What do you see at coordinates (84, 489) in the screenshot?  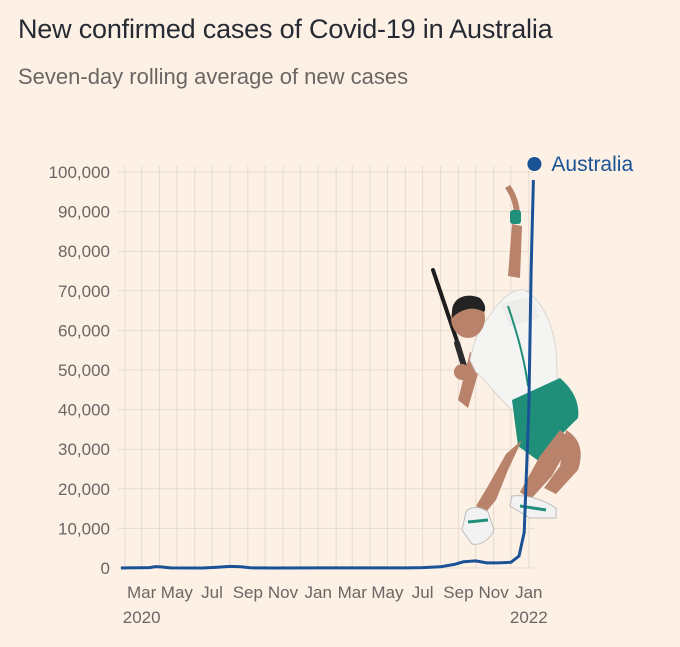 I see `y-tick-label: 20,000` at bounding box center [84, 489].